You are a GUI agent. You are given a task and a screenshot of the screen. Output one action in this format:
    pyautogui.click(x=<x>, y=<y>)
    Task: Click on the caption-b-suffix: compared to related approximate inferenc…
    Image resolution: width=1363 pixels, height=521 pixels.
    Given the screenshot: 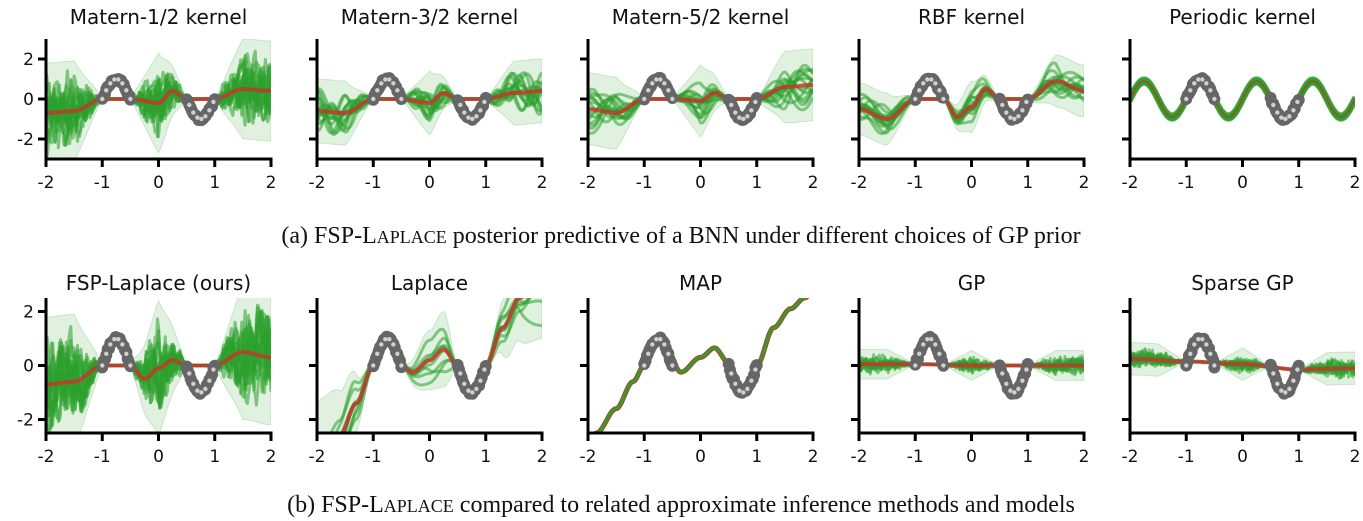 What is the action you would take?
    pyautogui.click(x=764, y=505)
    